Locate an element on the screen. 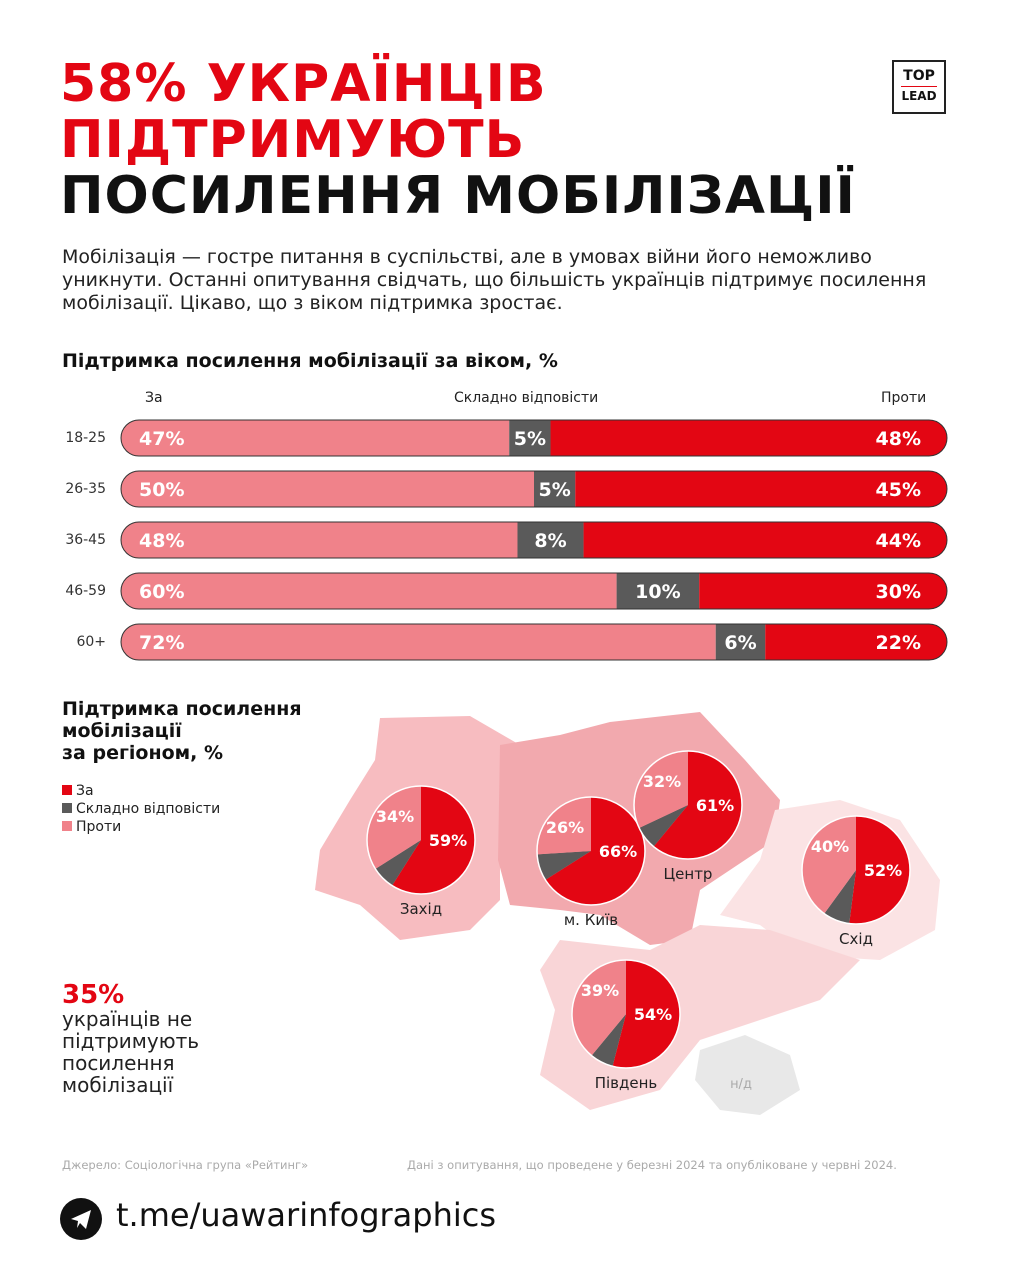 The image size is (1009, 1280). pie-0: 59% 34% Захід is located at coordinates (421, 851).